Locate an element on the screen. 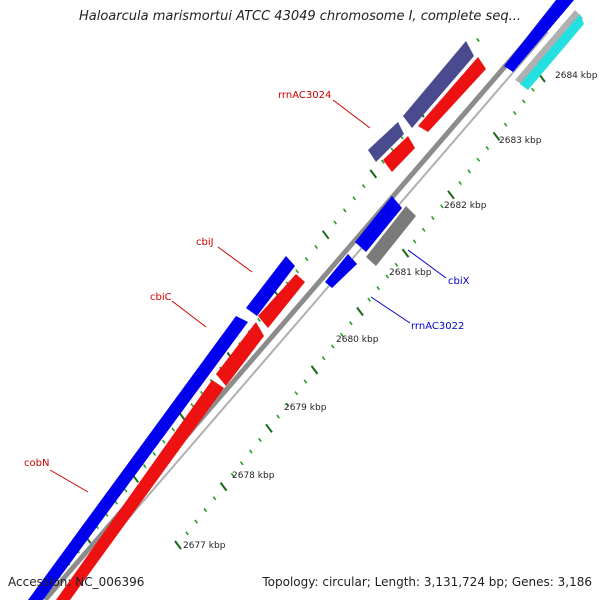 This screenshot has height=600, width=600. gene-label-cobN: cobN is located at coordinates (36, 463).